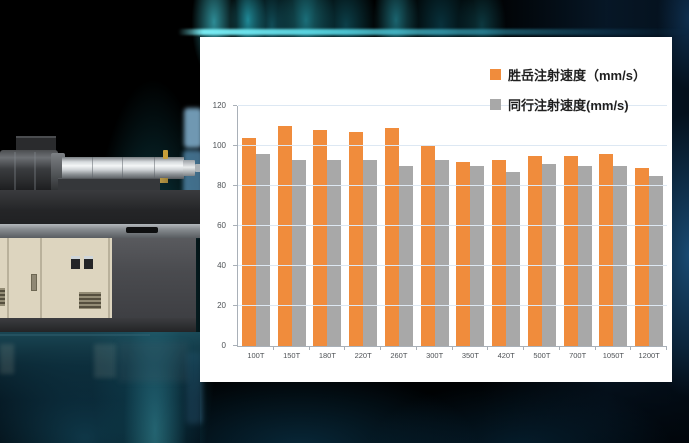 Image resolution: width=689 pixels, height=443 pixels. I want to click on legend-item-shengyue: 胜岳注射速度（mm/s）, so click(568, 74).